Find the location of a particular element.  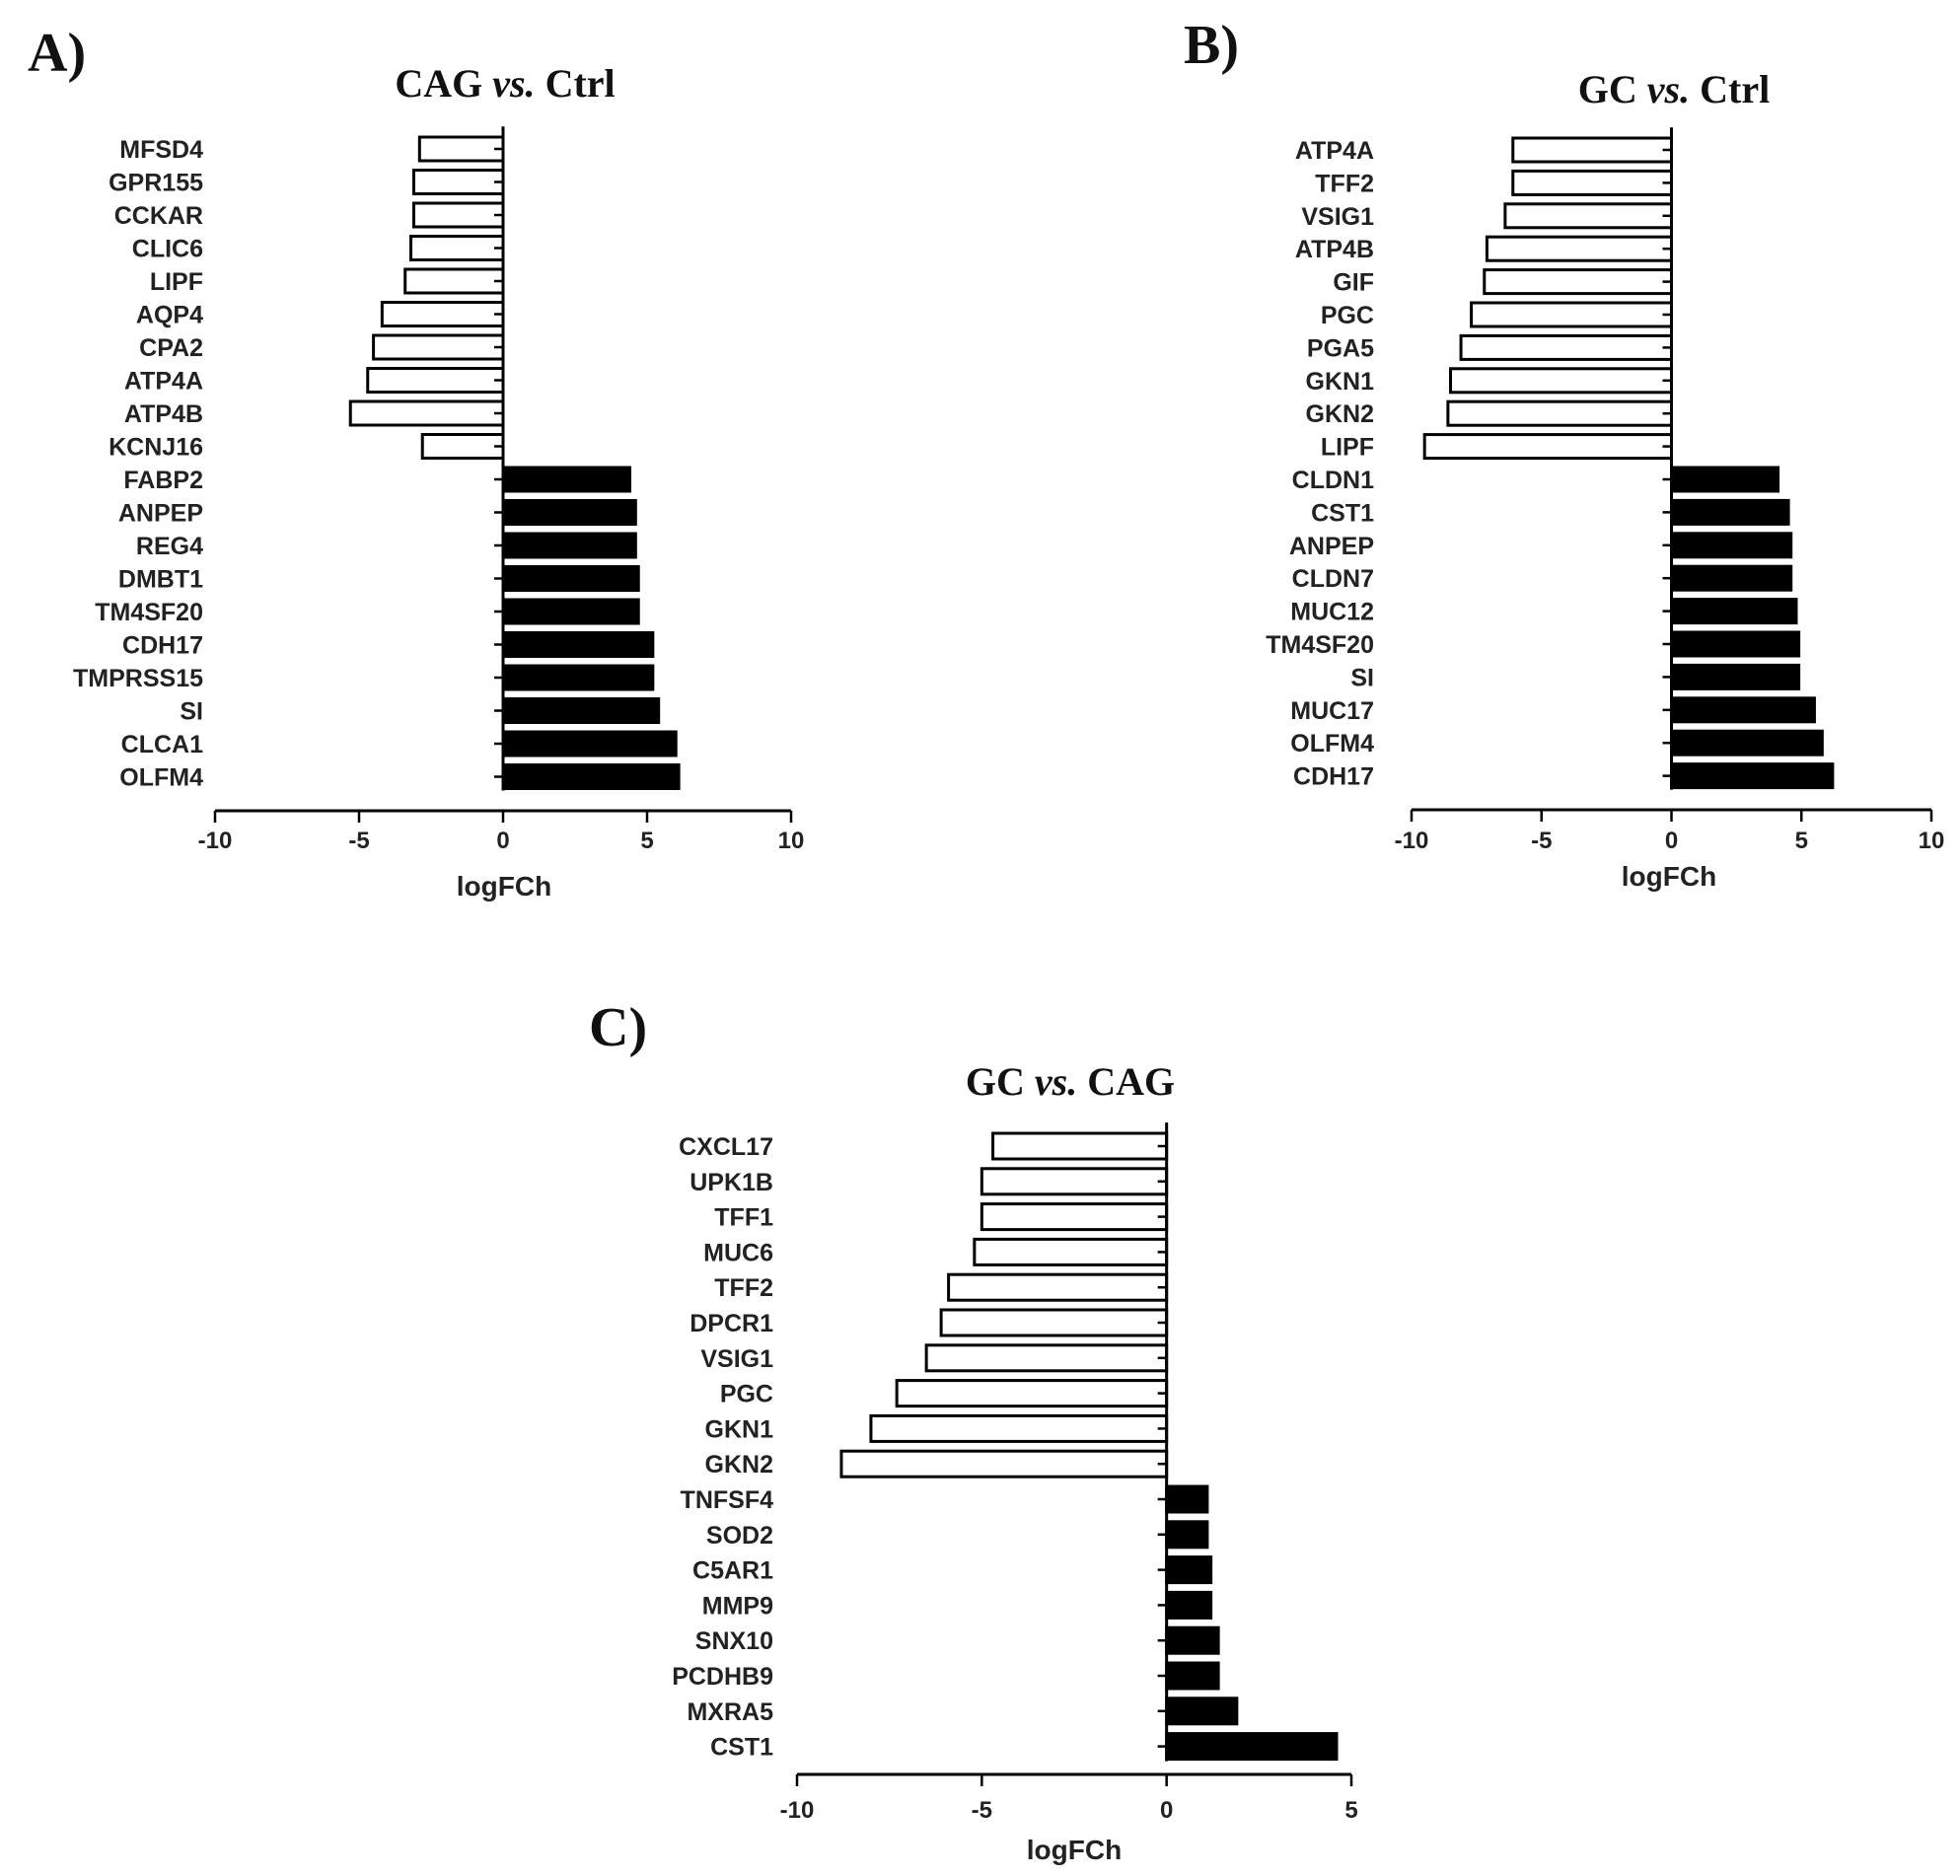

category-label: UPK1B is located at coordinates (732, 1182).